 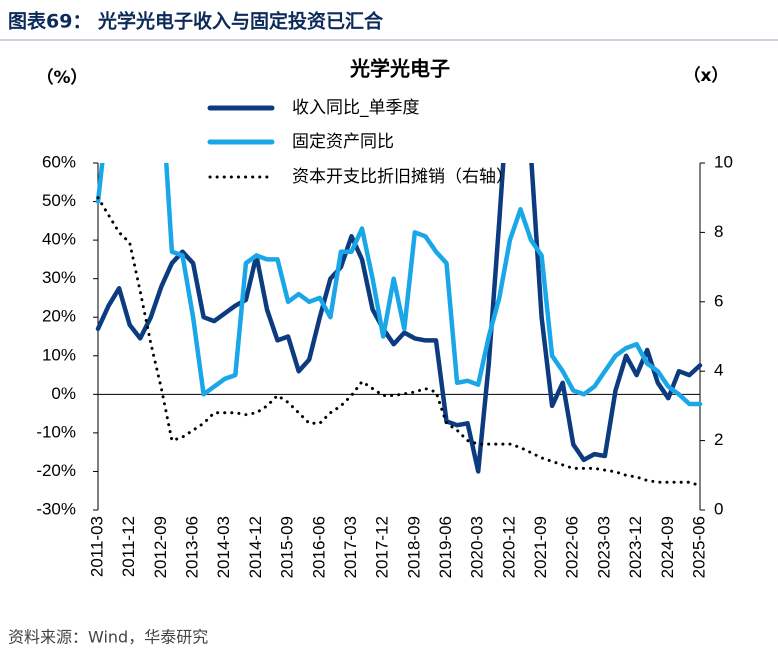 What do you see at coordinates (56, 508) in the screenshot?
I see `y-tick-label: -30%` at bounding box center [56, 508].